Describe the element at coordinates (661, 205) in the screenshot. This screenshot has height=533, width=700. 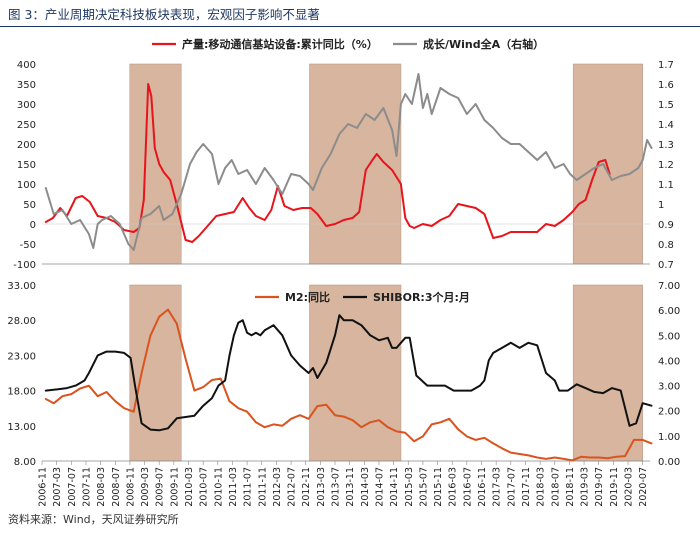
I see `right-tick-label: 1` at that location.